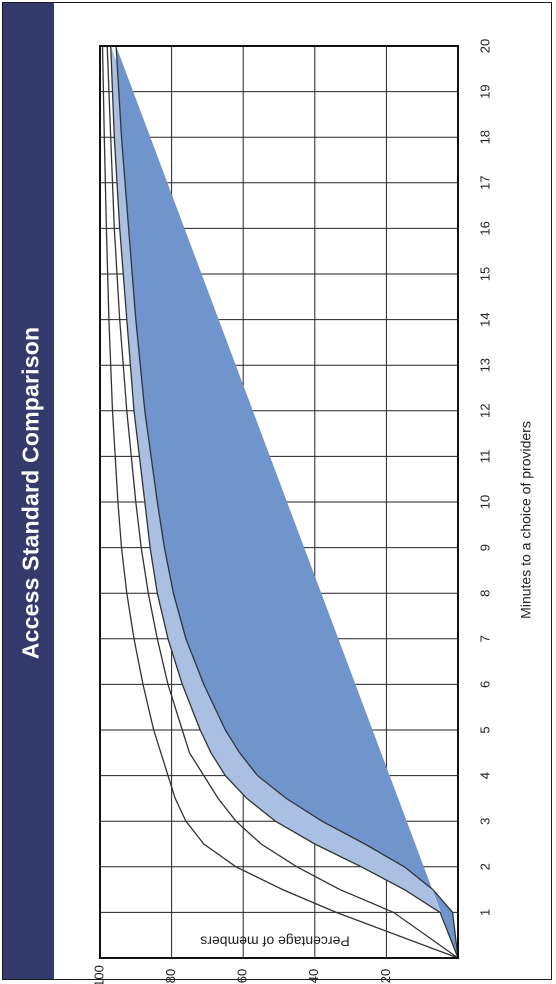 The image size is (556, 984). Describe the element at coordinates (484, 183) in the screenshot. I see `x-tick-label: 17` at that location.